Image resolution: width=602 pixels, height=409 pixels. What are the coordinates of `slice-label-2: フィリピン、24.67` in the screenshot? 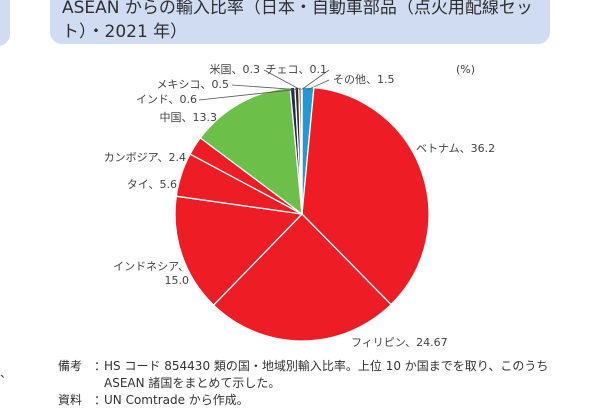 It's located at (399, 342).